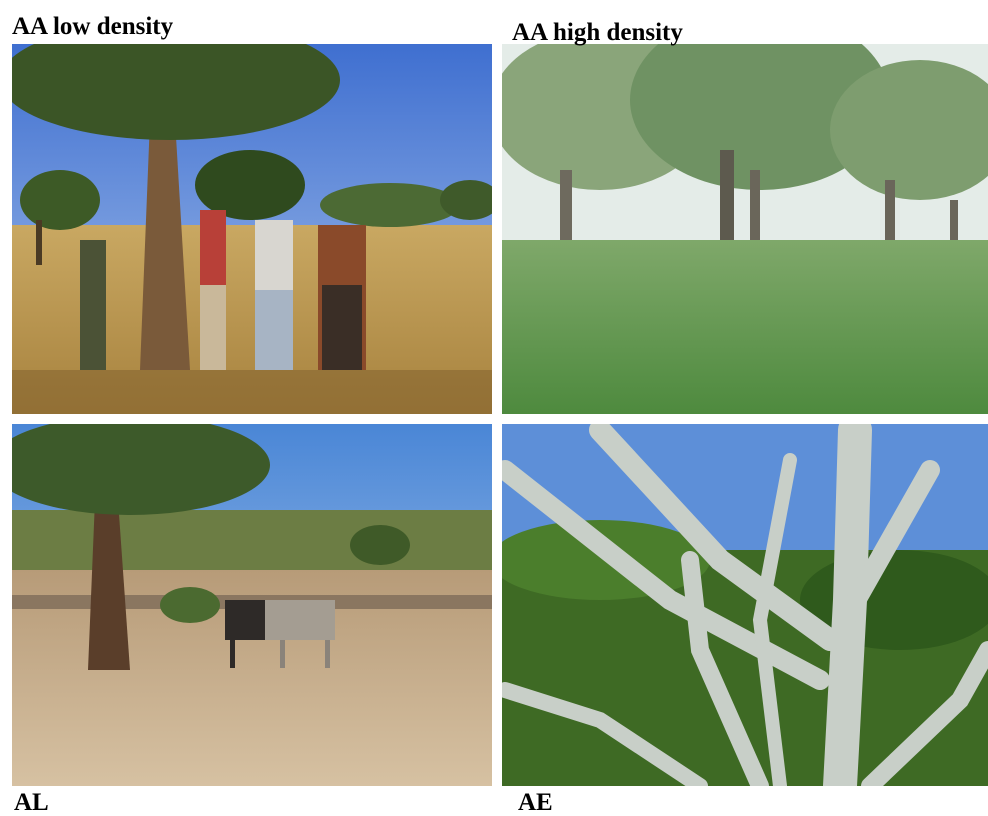 The image size is (988, 816). I want to click on panel-label: AA high density, so click(597, 32).